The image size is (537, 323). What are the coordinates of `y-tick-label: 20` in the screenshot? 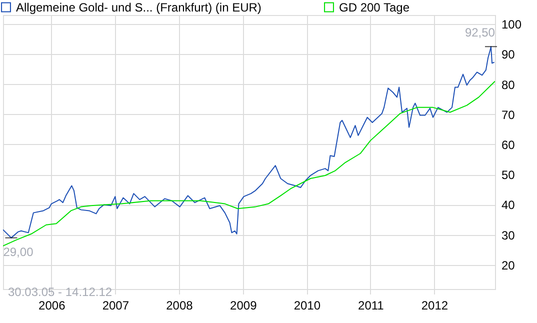 It's located at (509, 265).